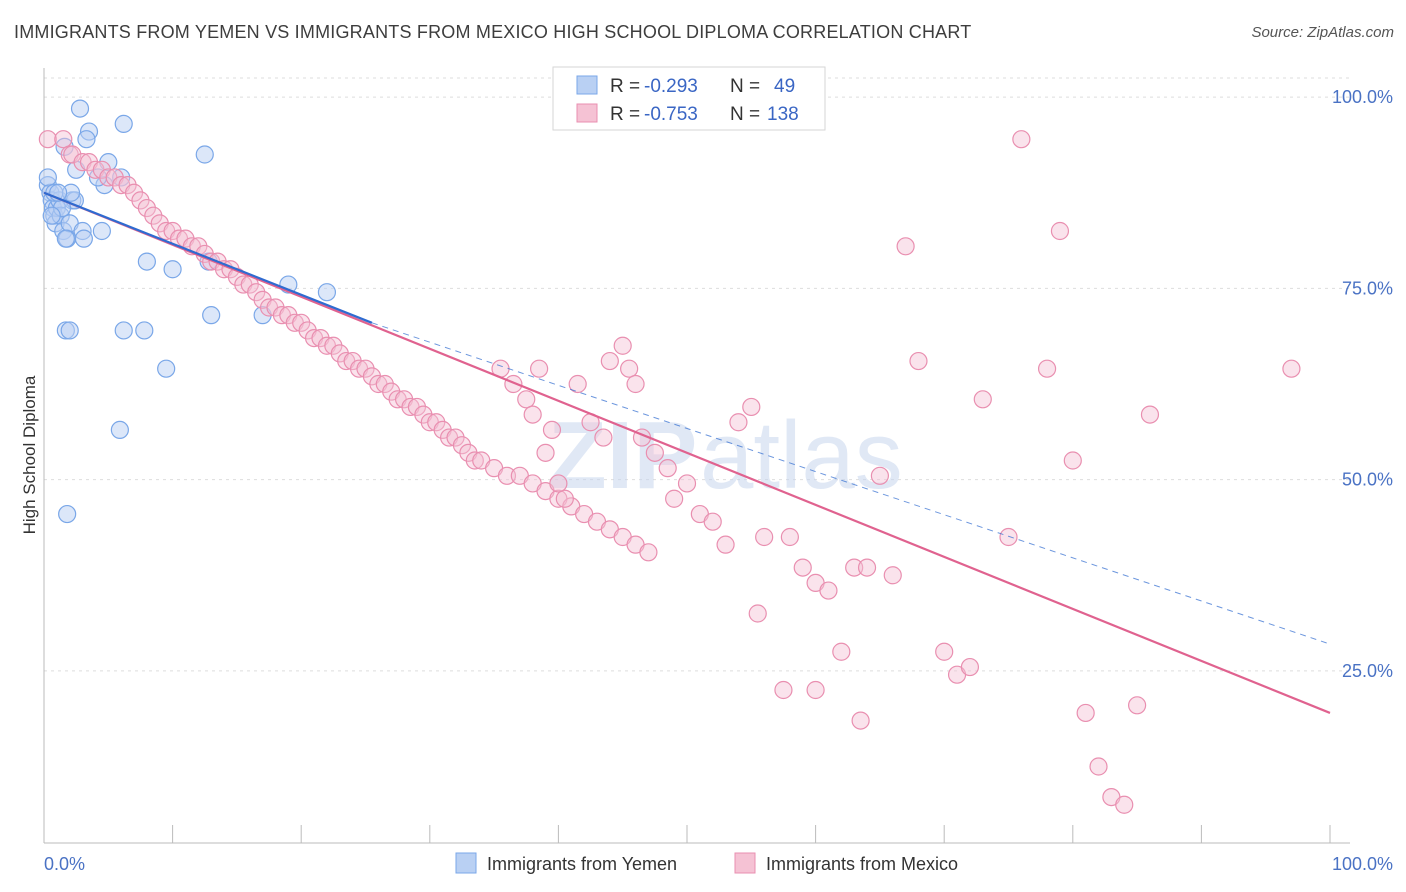 The width and height of the screenshot is (1406, 892). What do you see at coordinates (745, 114) in the screenshot?
I see `mexico-n-label: N =` at bounding box center [745, 114].